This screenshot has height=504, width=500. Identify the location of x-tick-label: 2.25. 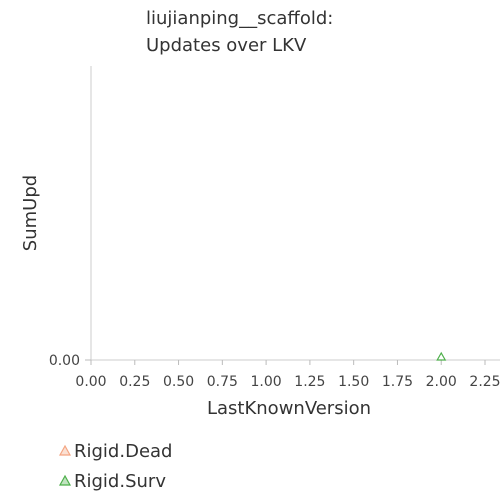
(484, 382).